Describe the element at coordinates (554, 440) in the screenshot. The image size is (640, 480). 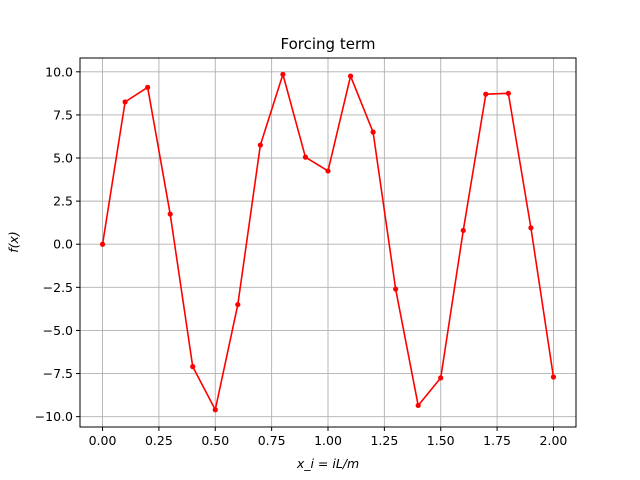
I see `x-tick-label: 2.00` at that location.